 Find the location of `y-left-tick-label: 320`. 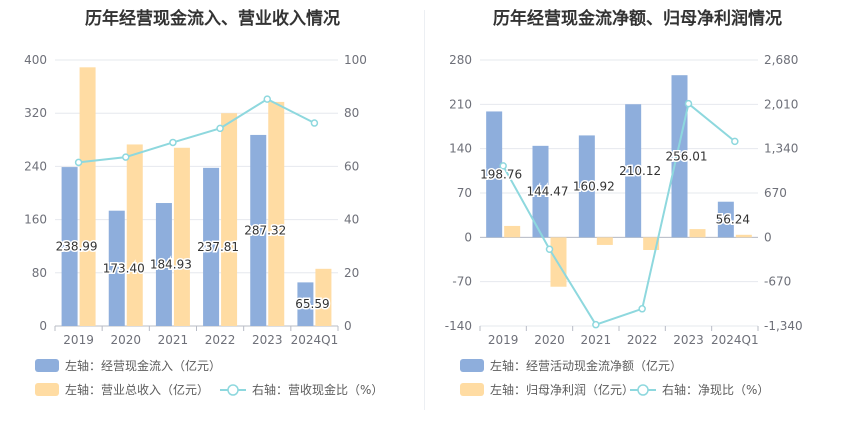

y-left-tick-label: 320 is located at coordinates (35, 113).